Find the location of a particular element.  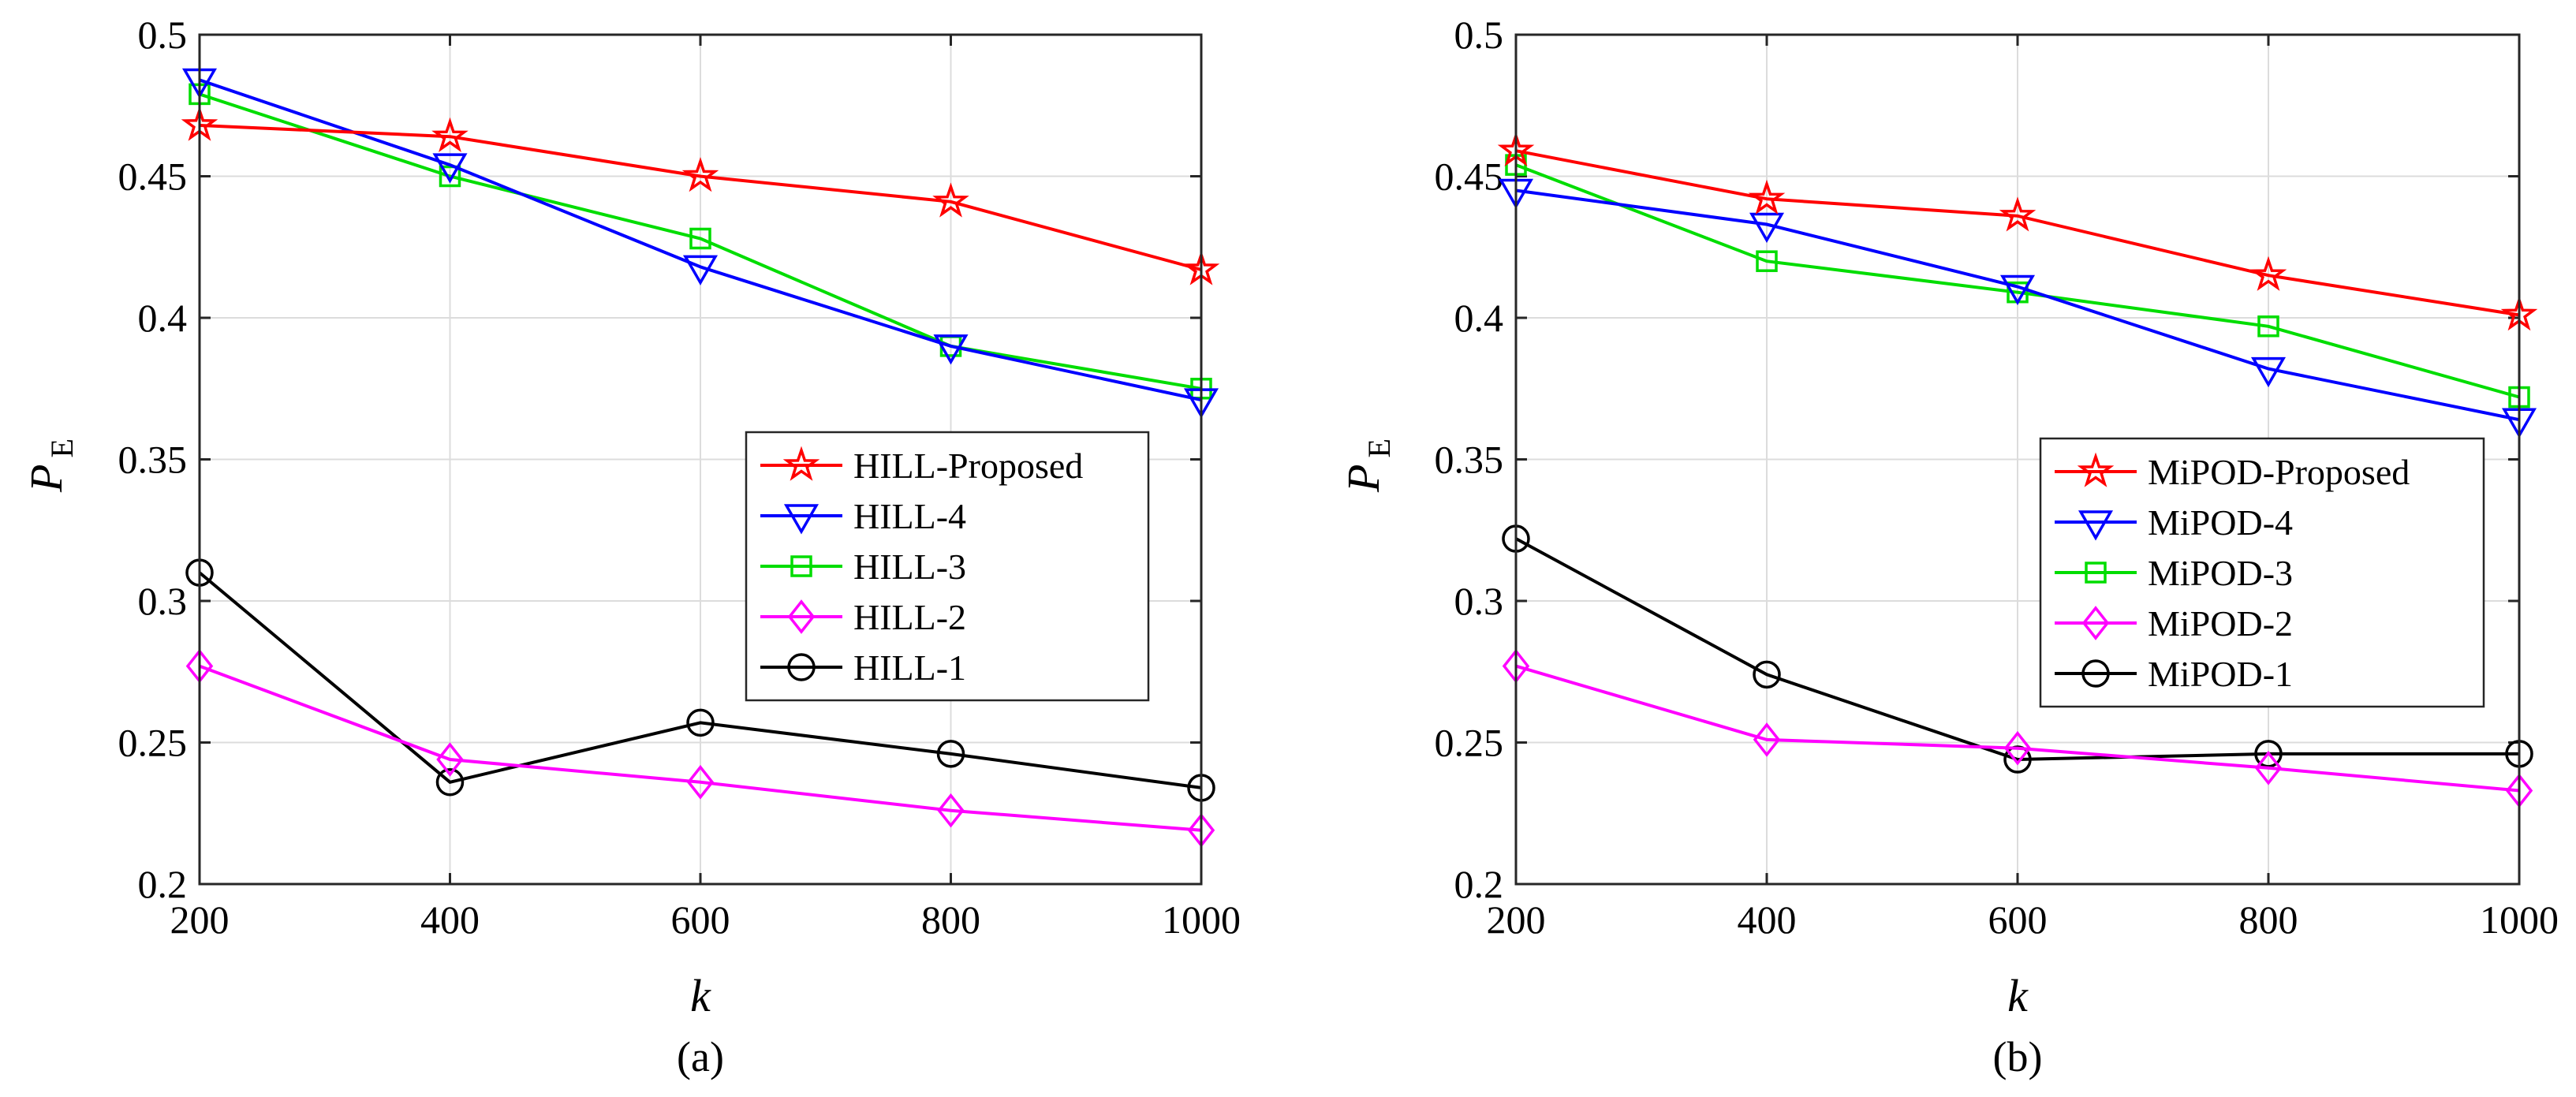

legend-item: HILL-2 is located at coordinates (863, 617).